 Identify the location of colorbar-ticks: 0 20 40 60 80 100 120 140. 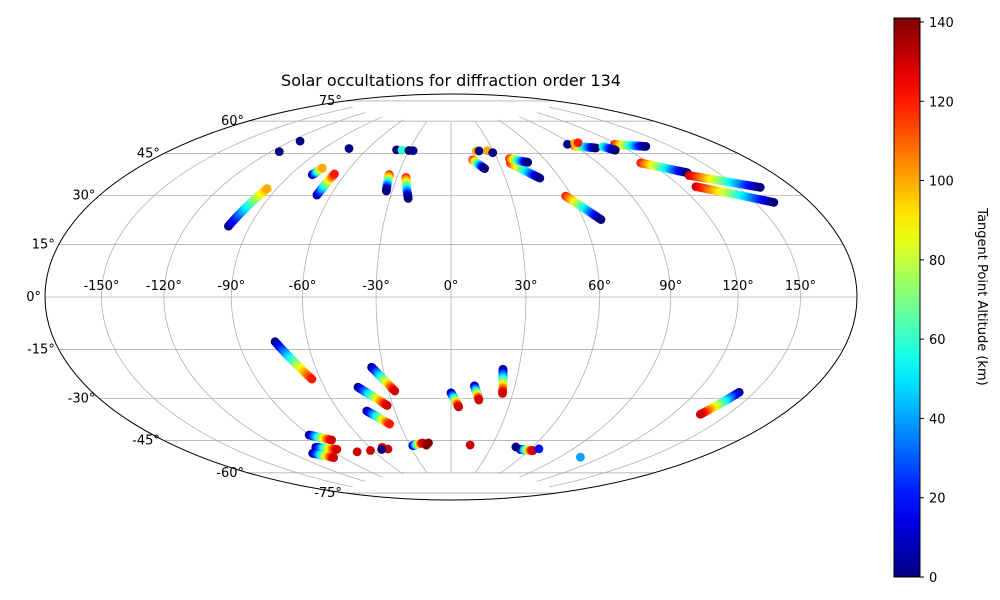
(937, 301).